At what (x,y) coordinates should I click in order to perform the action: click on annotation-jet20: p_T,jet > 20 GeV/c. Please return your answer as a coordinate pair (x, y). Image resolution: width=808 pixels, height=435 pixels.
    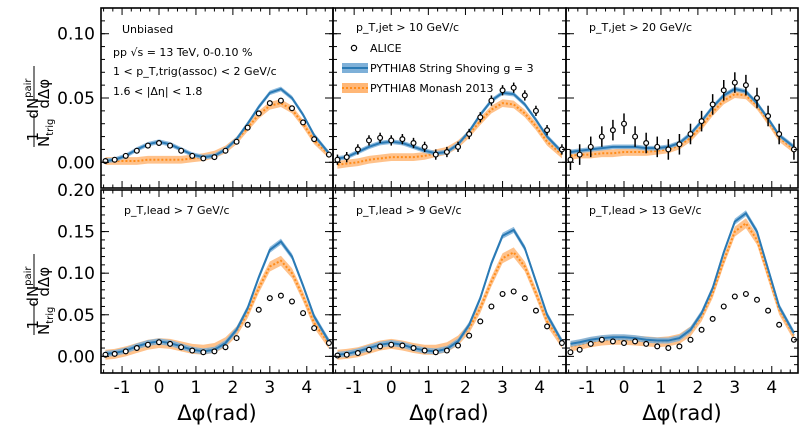
    Looking at the image, I should click on (640, 27).